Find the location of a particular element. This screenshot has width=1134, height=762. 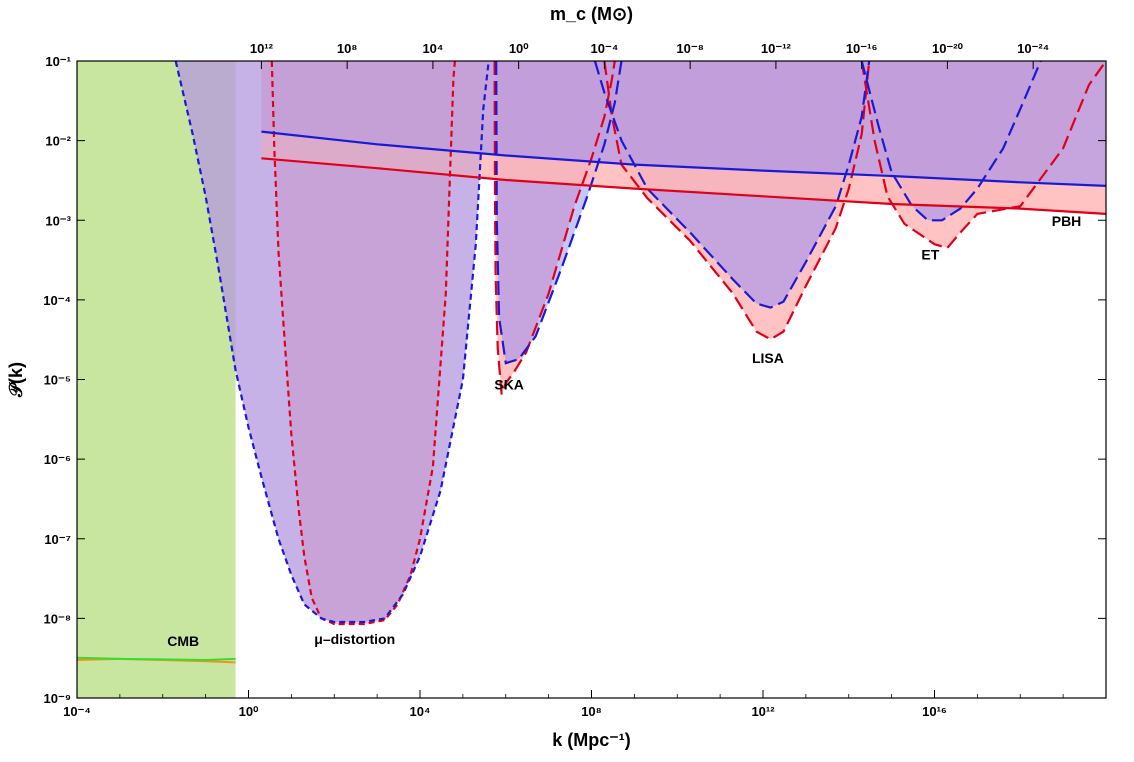

et-red-curve is located at coordinates (983, 155).